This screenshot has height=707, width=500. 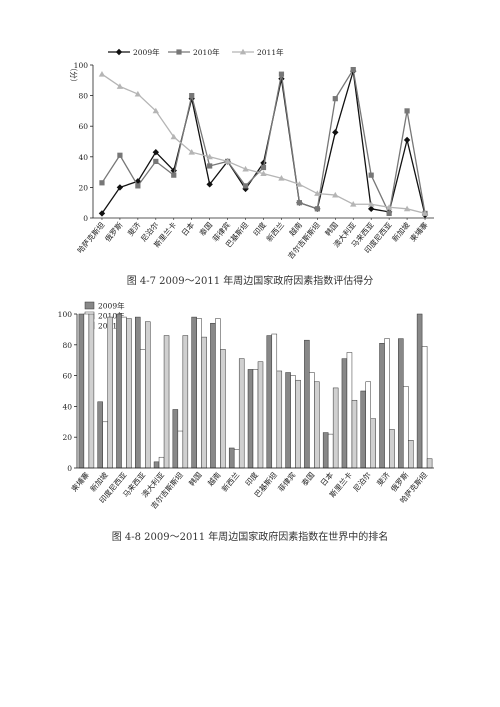 What do you see at coordinates (113, 231) in the screenshot?
I see `x-tick-label: 俄罗斯` at bounding box center [113, 231].